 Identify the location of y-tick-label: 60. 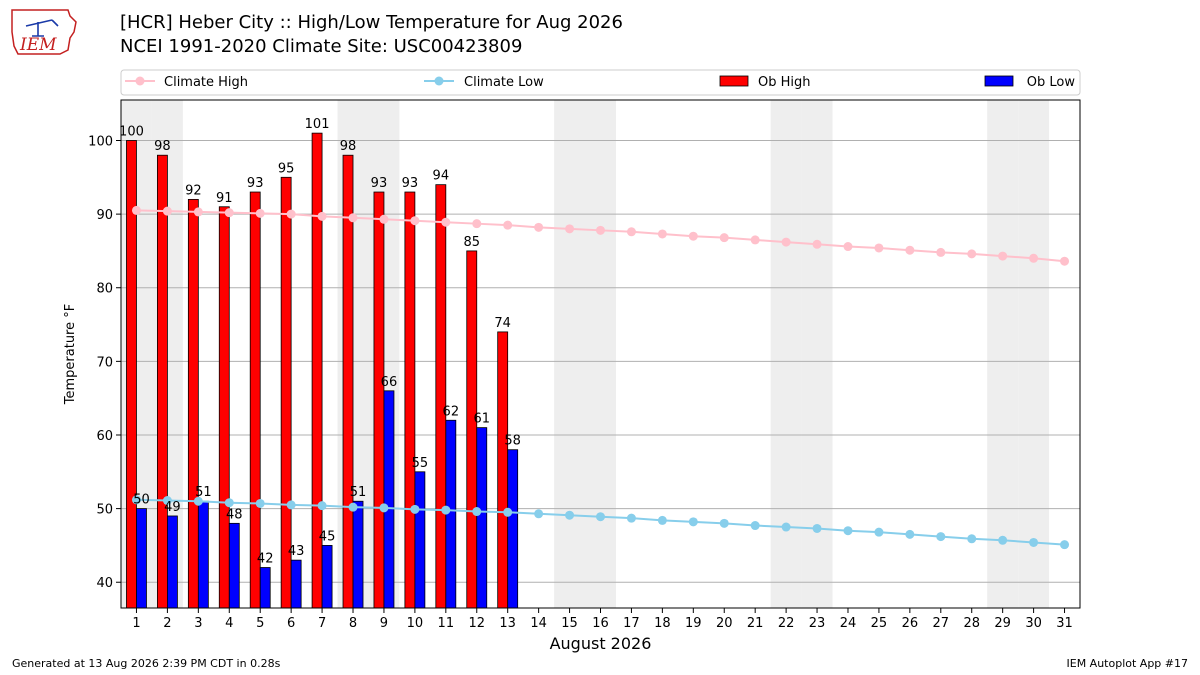
(104, 436).